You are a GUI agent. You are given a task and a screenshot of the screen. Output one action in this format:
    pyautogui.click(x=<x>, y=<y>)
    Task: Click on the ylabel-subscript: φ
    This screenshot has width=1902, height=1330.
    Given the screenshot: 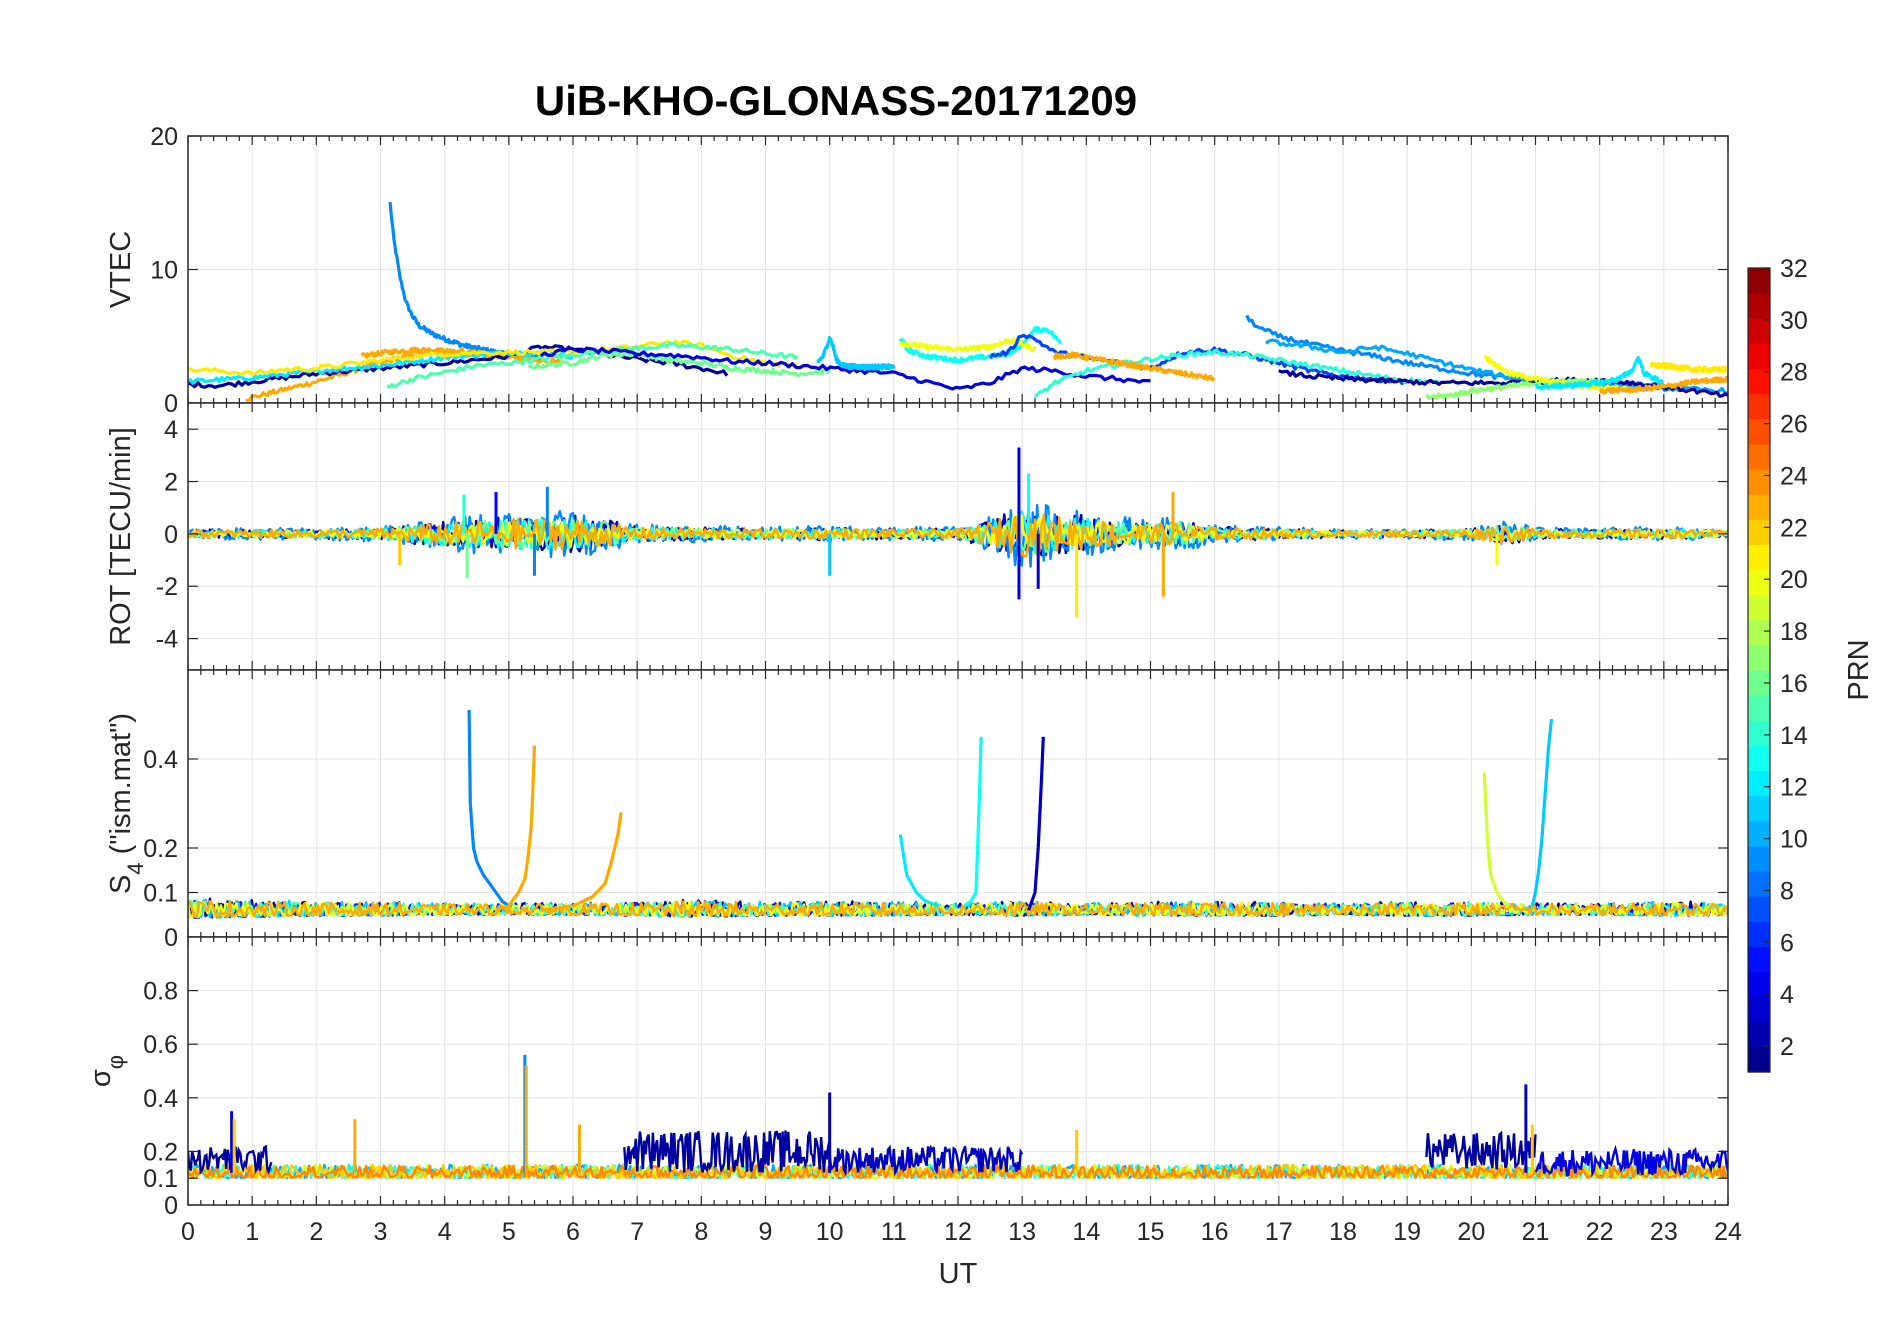 What is the action you would take?
    pyautogui.click(x=115, y=1062)
    